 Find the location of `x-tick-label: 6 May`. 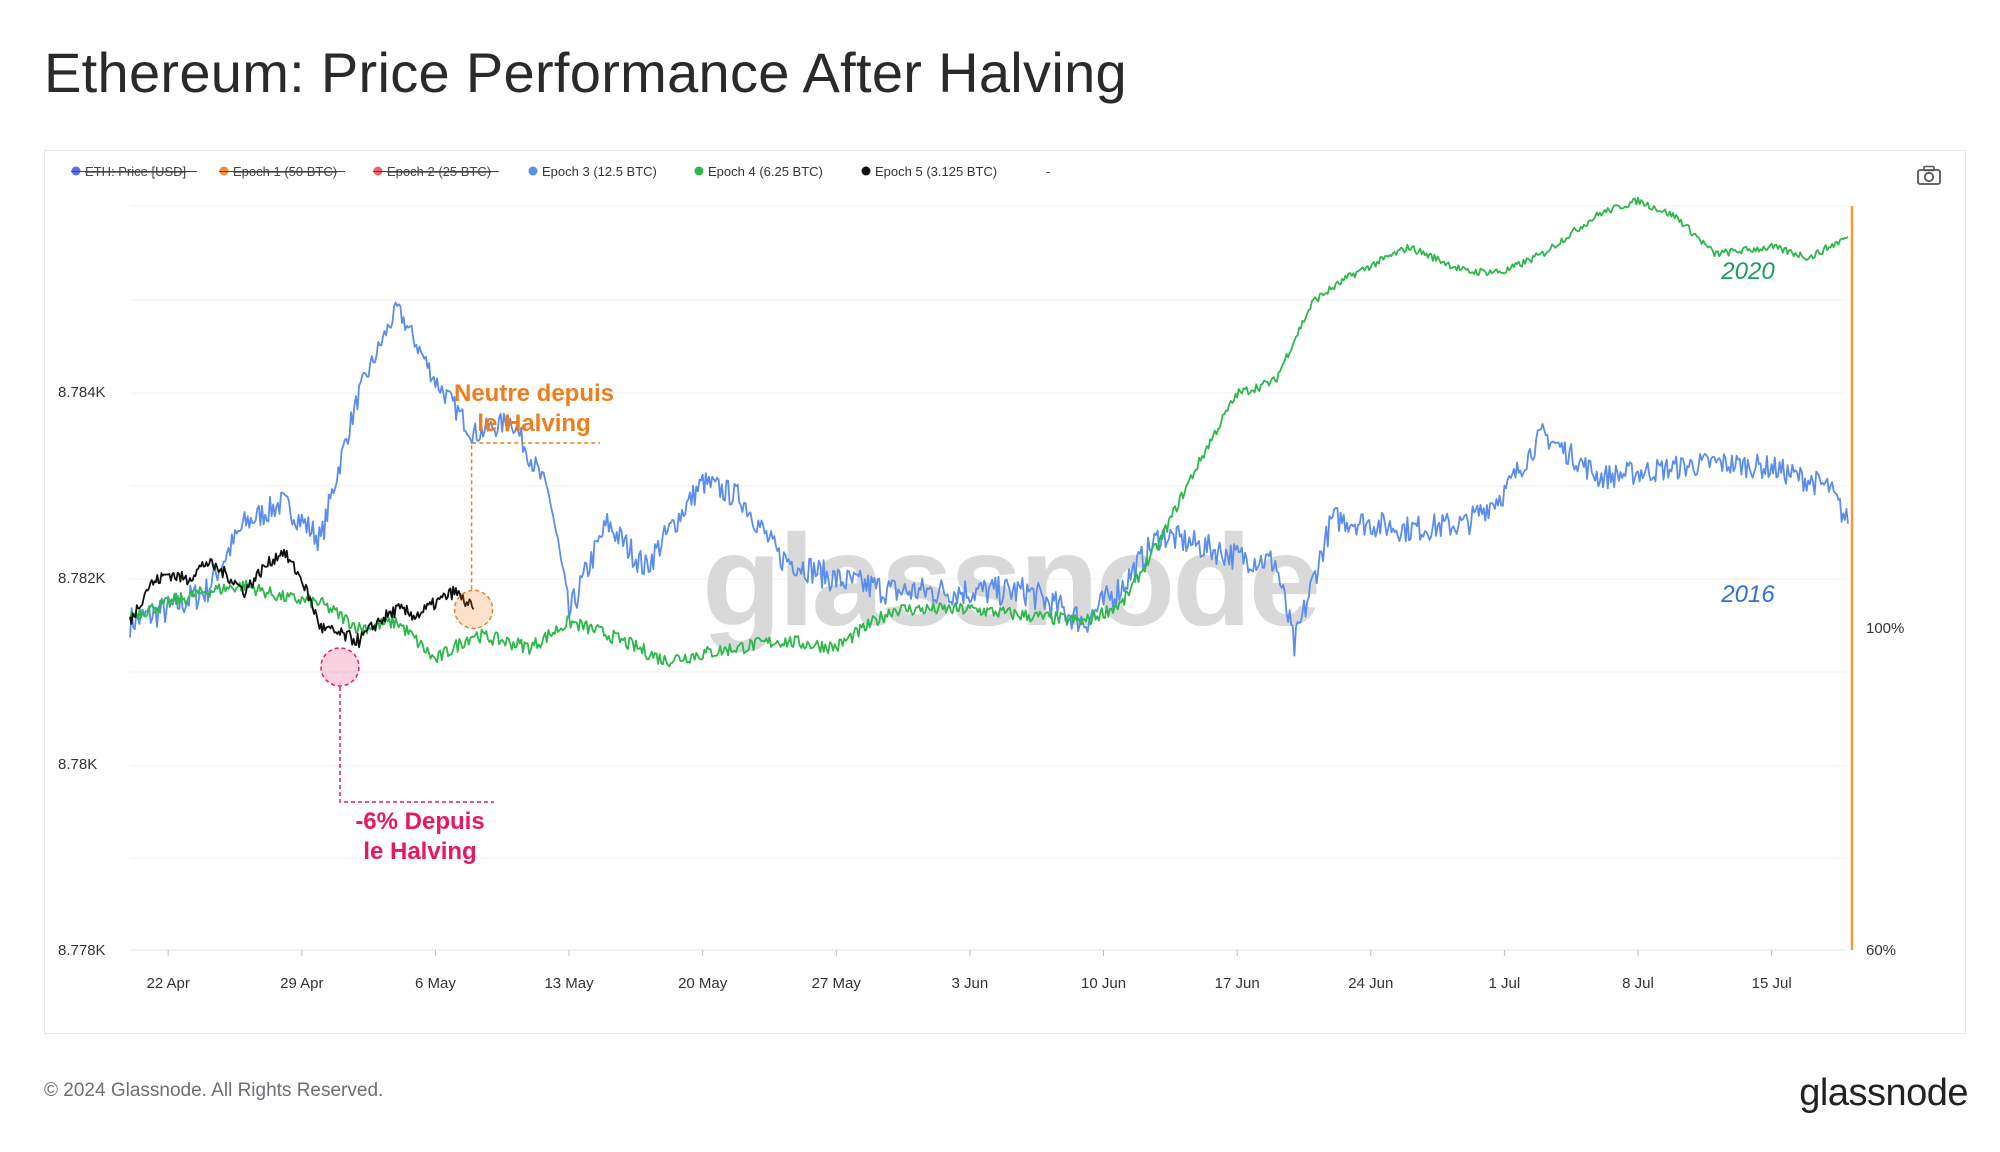

x-tick-label: 6 May is located at coordinates (435, 983).